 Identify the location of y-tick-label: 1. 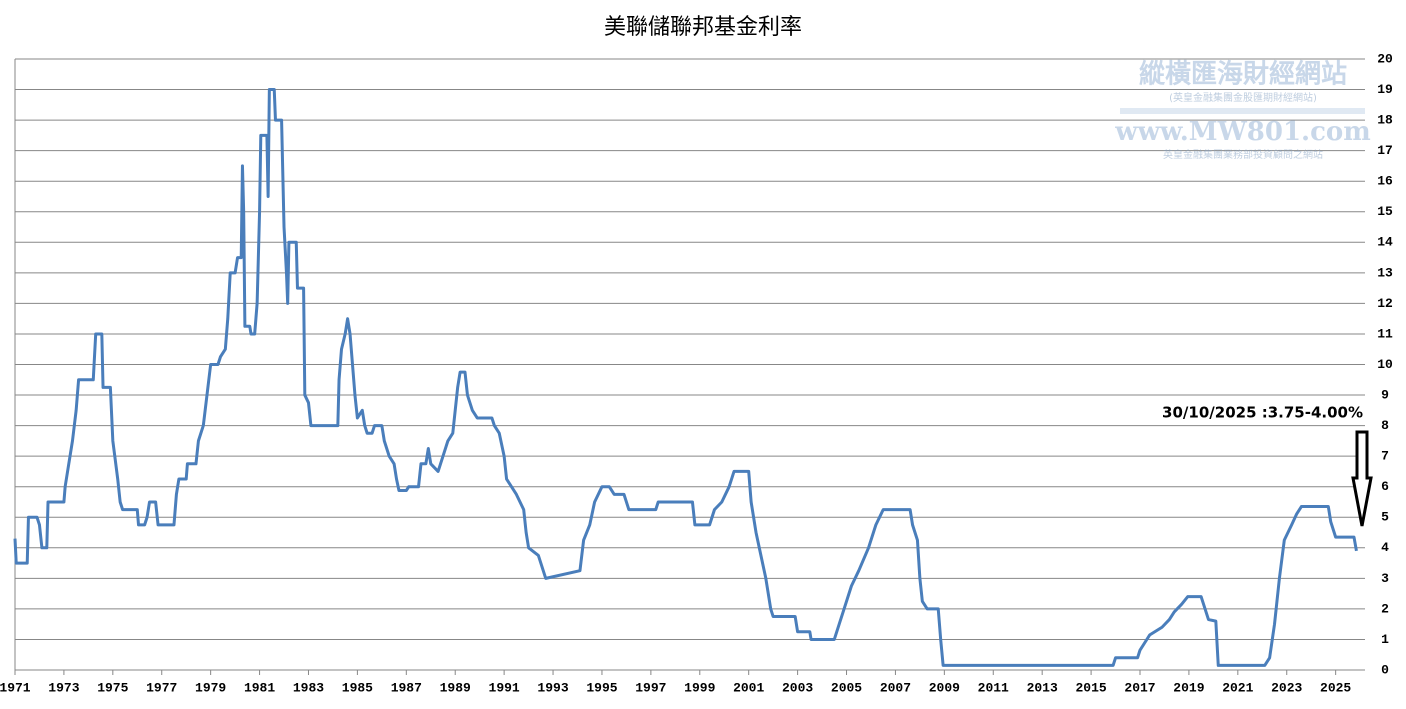
(1385, 639).